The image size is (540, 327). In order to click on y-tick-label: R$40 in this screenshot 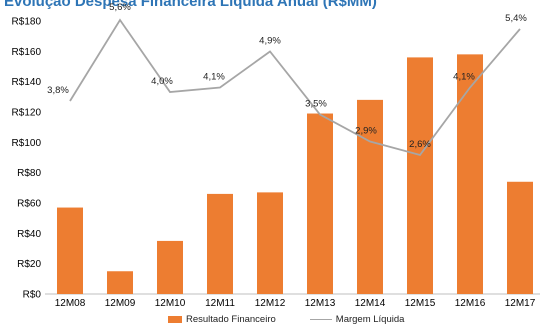, I will do `click(29, 234)`.